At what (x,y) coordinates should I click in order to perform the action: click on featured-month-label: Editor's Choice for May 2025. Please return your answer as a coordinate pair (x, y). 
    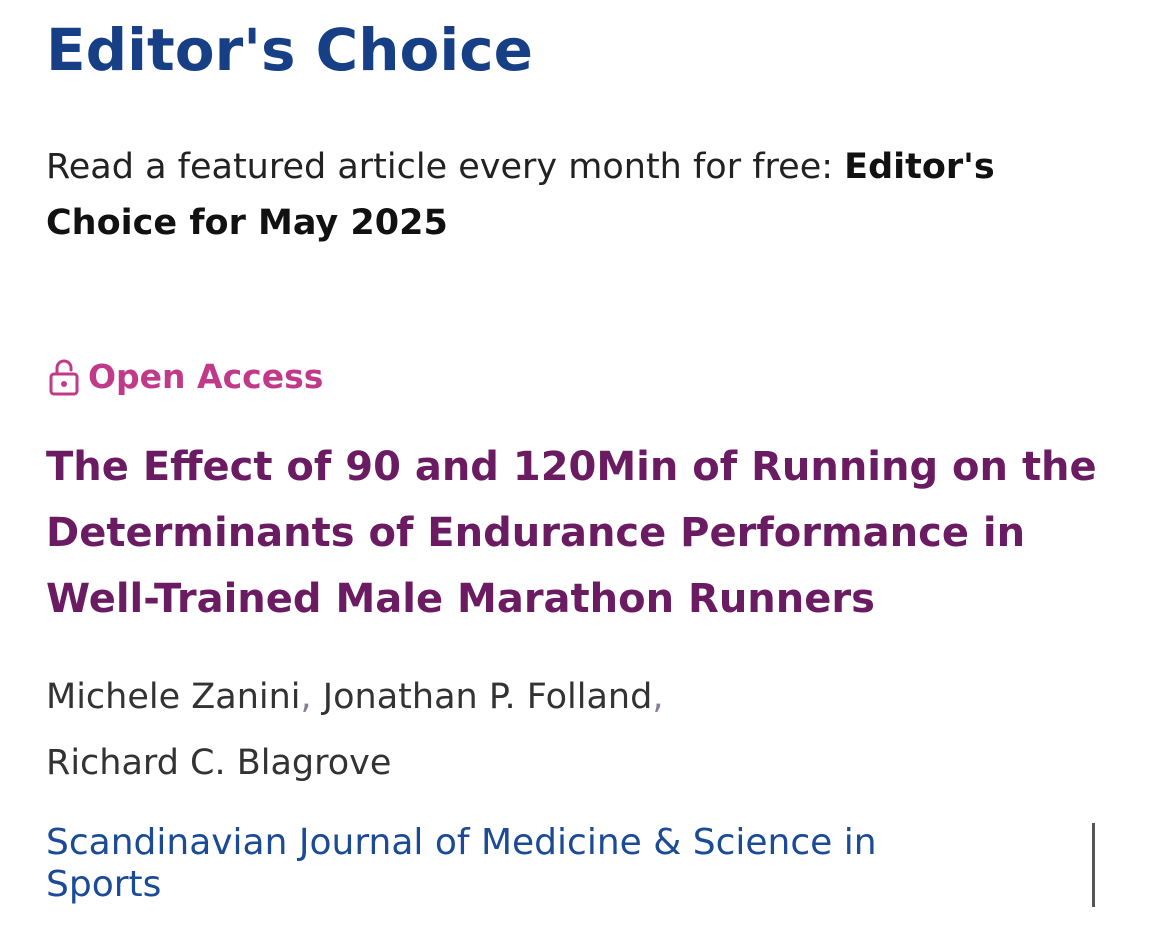
    Looking at the image, I should click on (520, 195).